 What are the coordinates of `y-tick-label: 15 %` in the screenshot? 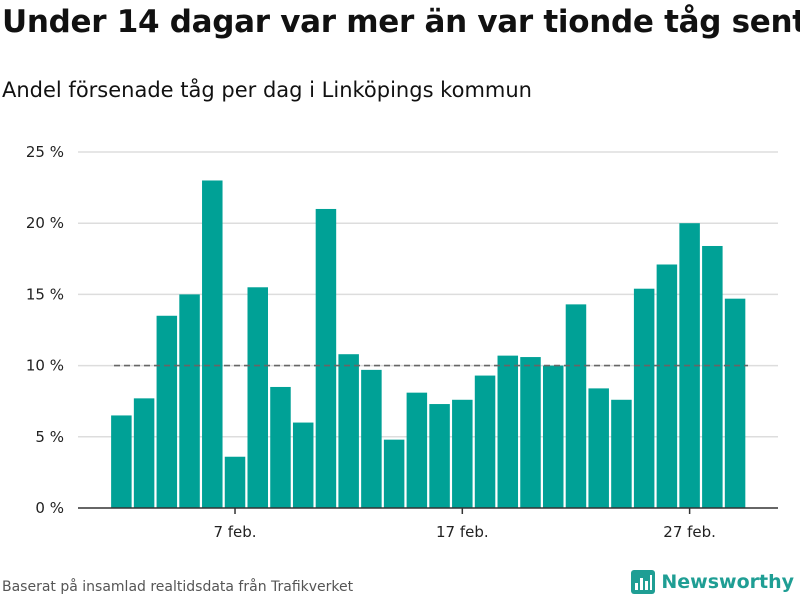 It's located at (45, 294).